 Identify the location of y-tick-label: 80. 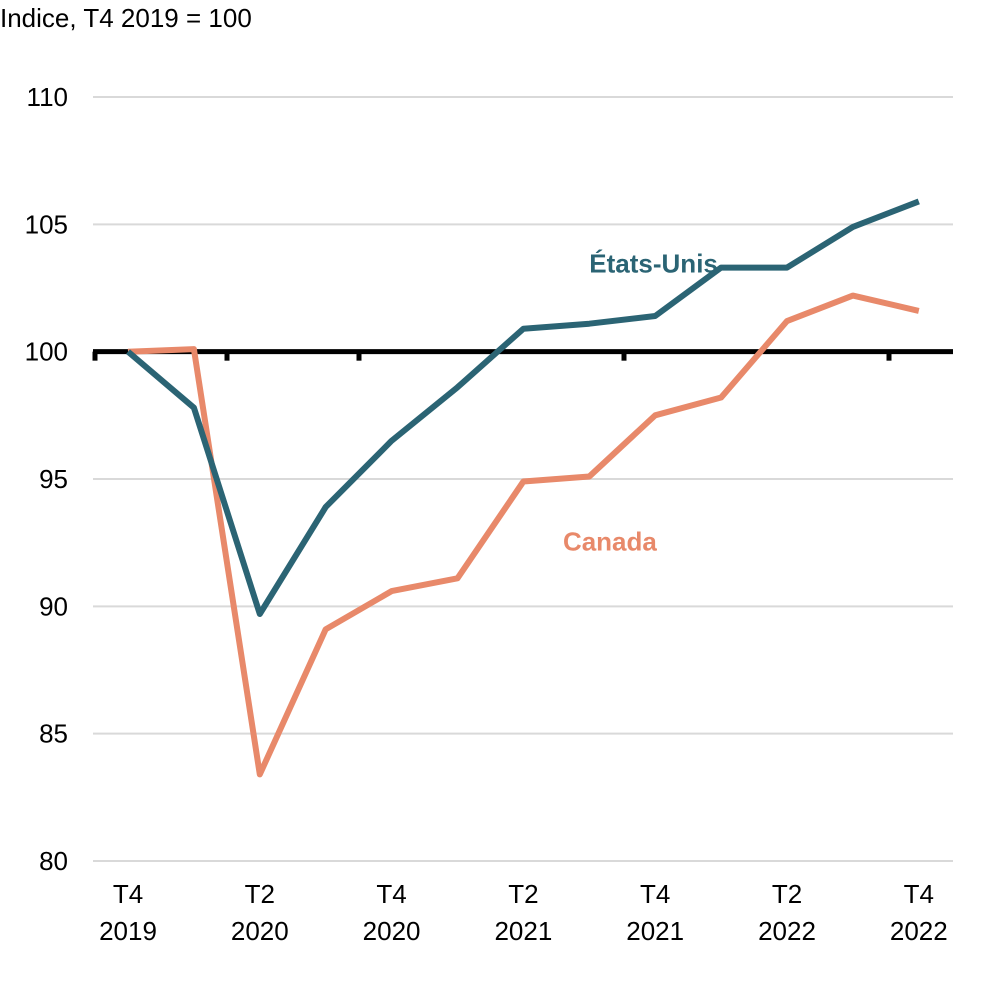
(53, 861).